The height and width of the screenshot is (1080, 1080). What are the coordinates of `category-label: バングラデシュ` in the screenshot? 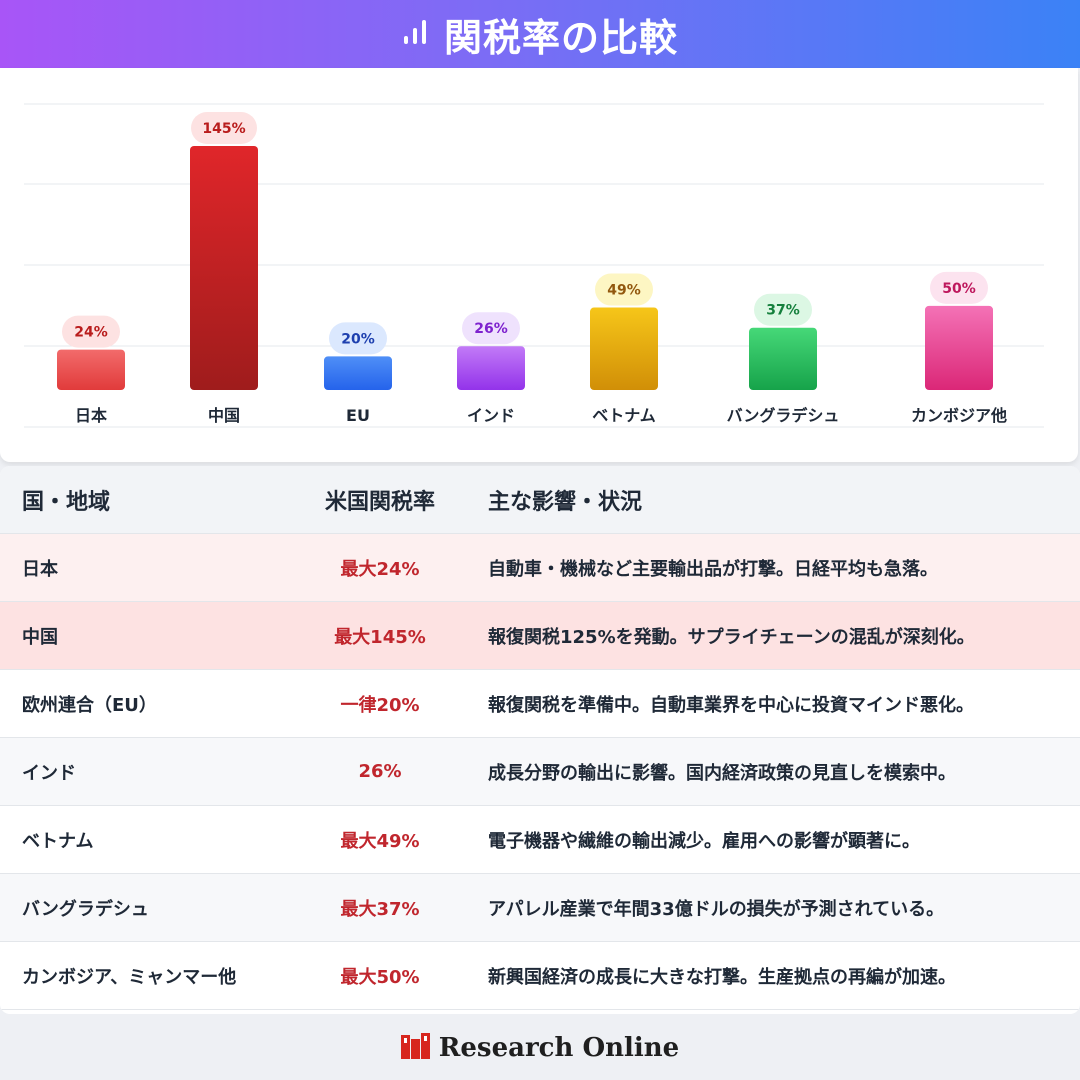 It's located at (783, 415).